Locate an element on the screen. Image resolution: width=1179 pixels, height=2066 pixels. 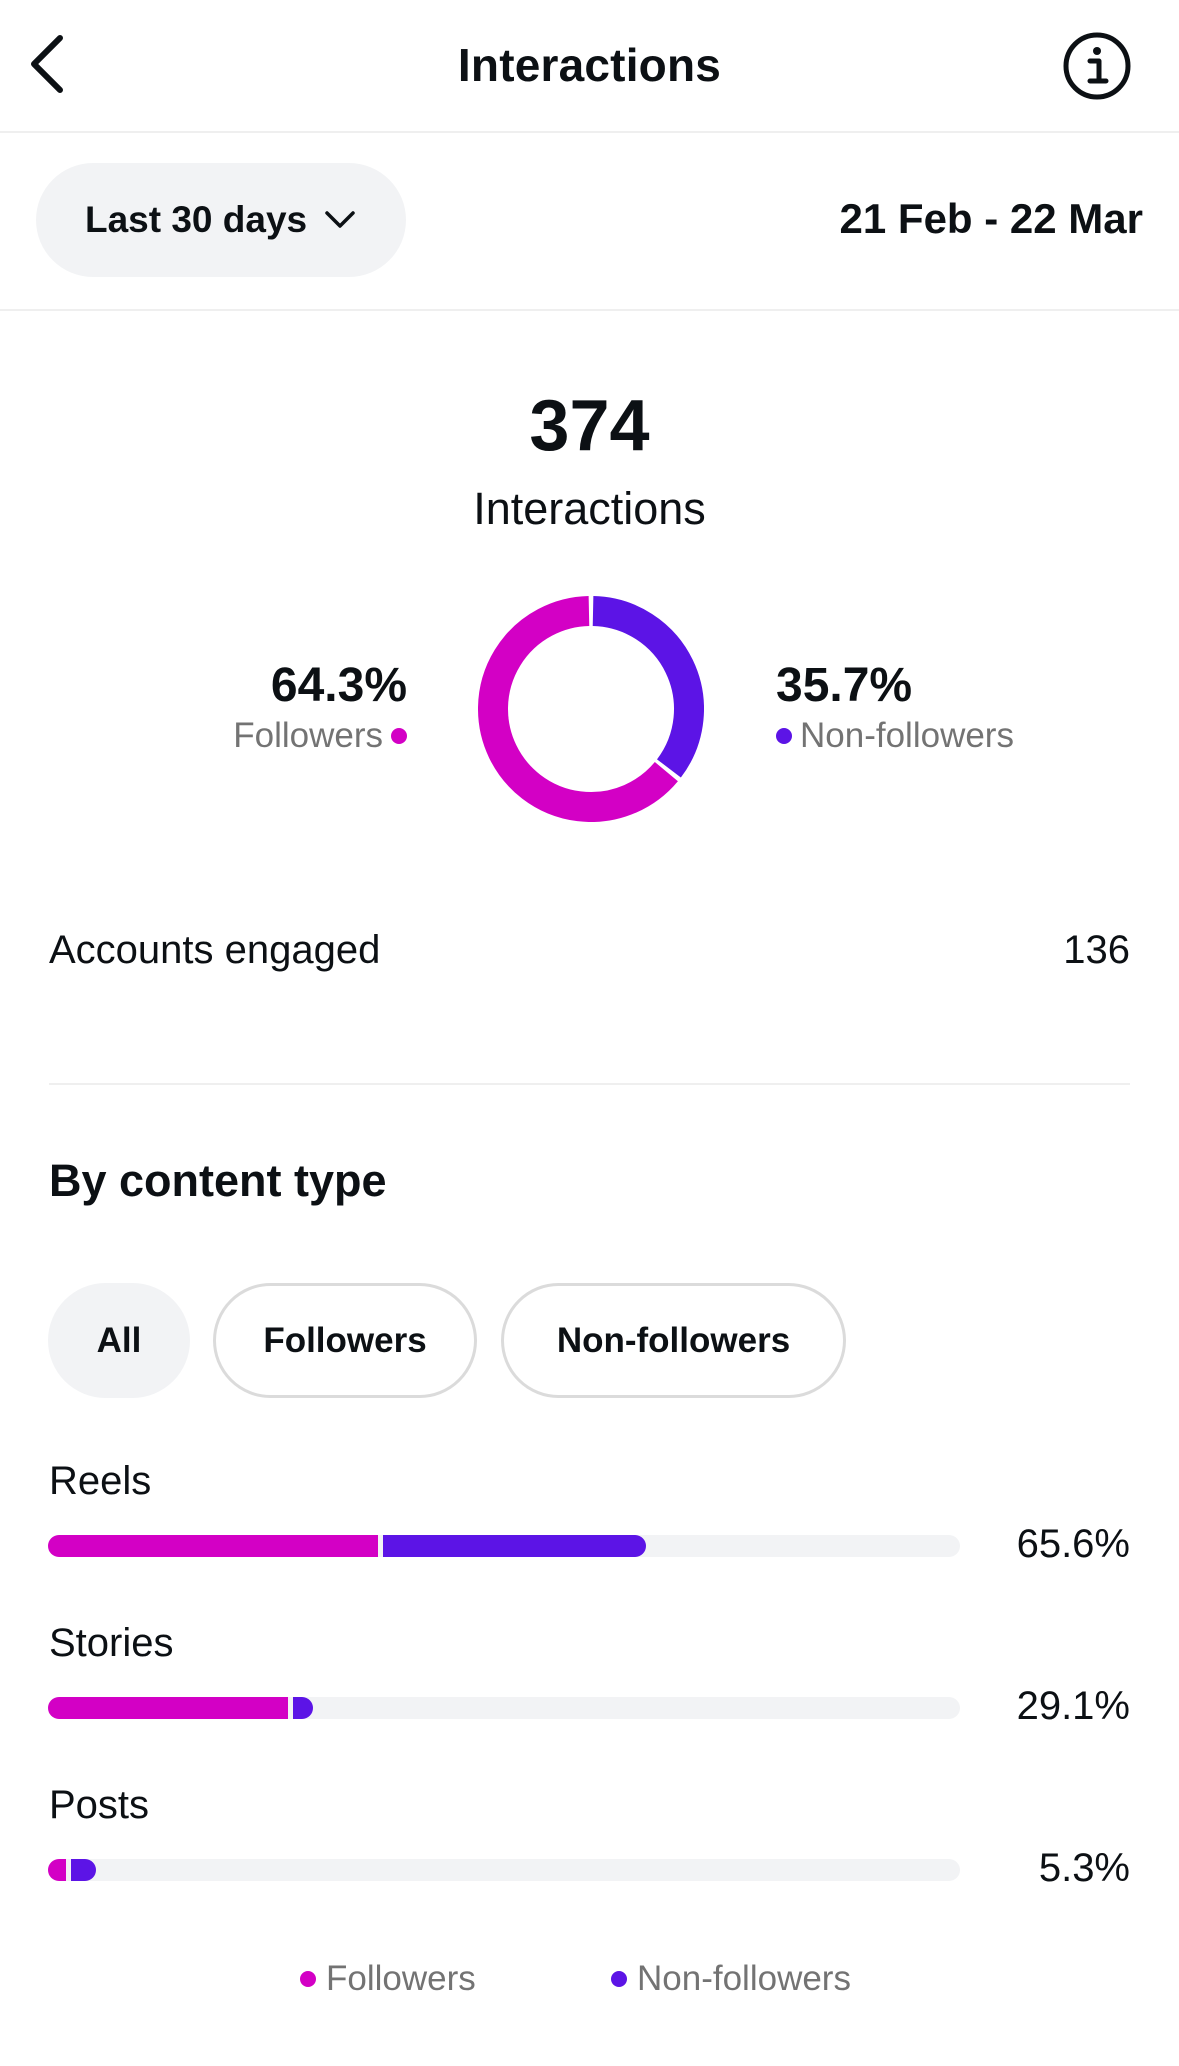
info-button is located at coordinates (1097, 66).